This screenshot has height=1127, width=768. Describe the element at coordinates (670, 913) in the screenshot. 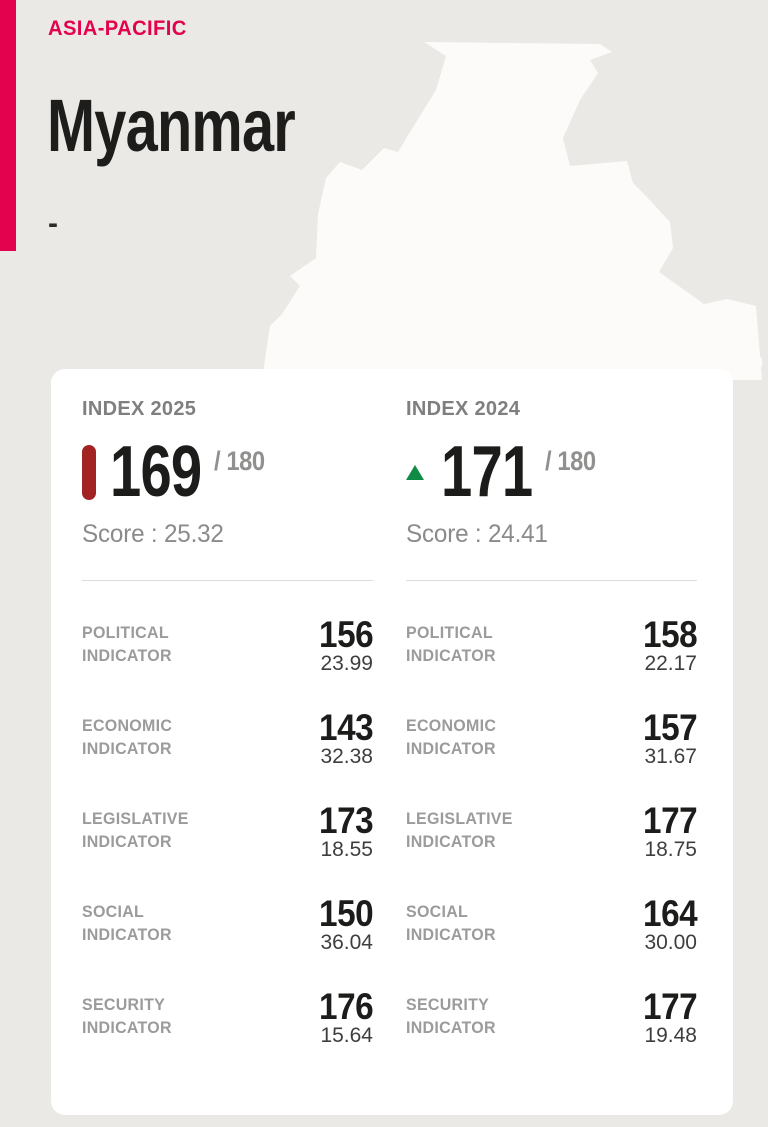

I see `indicator-rank: 164` at that location.